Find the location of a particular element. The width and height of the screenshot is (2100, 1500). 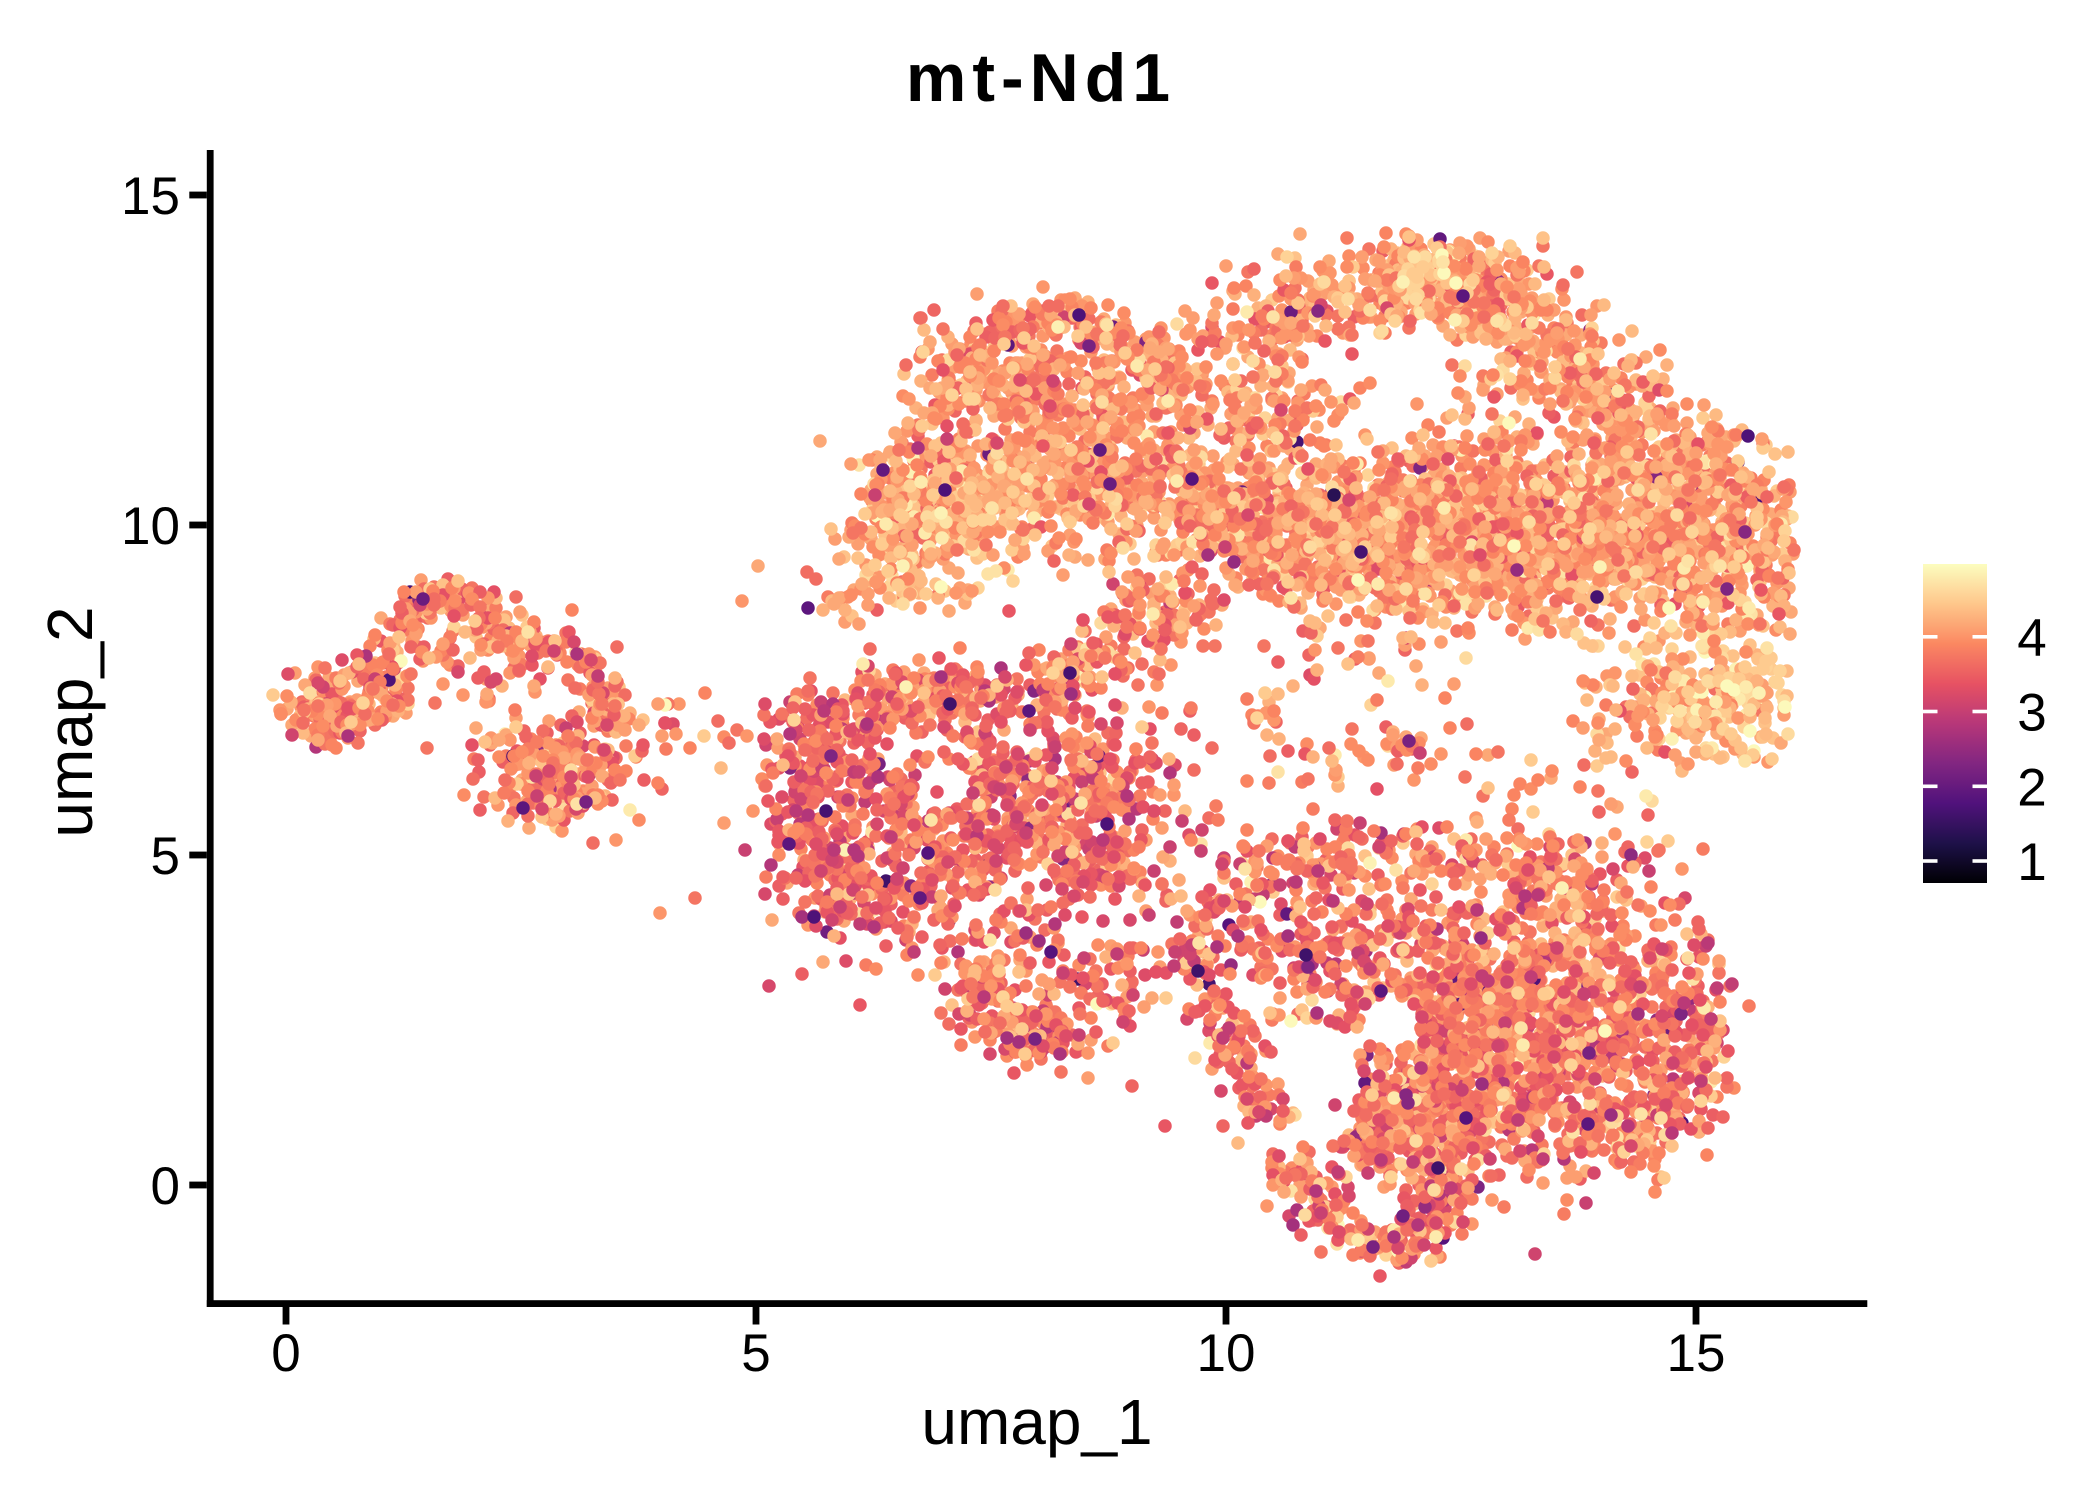

svg-text: umap_2 is located at coordinates (70, 721).